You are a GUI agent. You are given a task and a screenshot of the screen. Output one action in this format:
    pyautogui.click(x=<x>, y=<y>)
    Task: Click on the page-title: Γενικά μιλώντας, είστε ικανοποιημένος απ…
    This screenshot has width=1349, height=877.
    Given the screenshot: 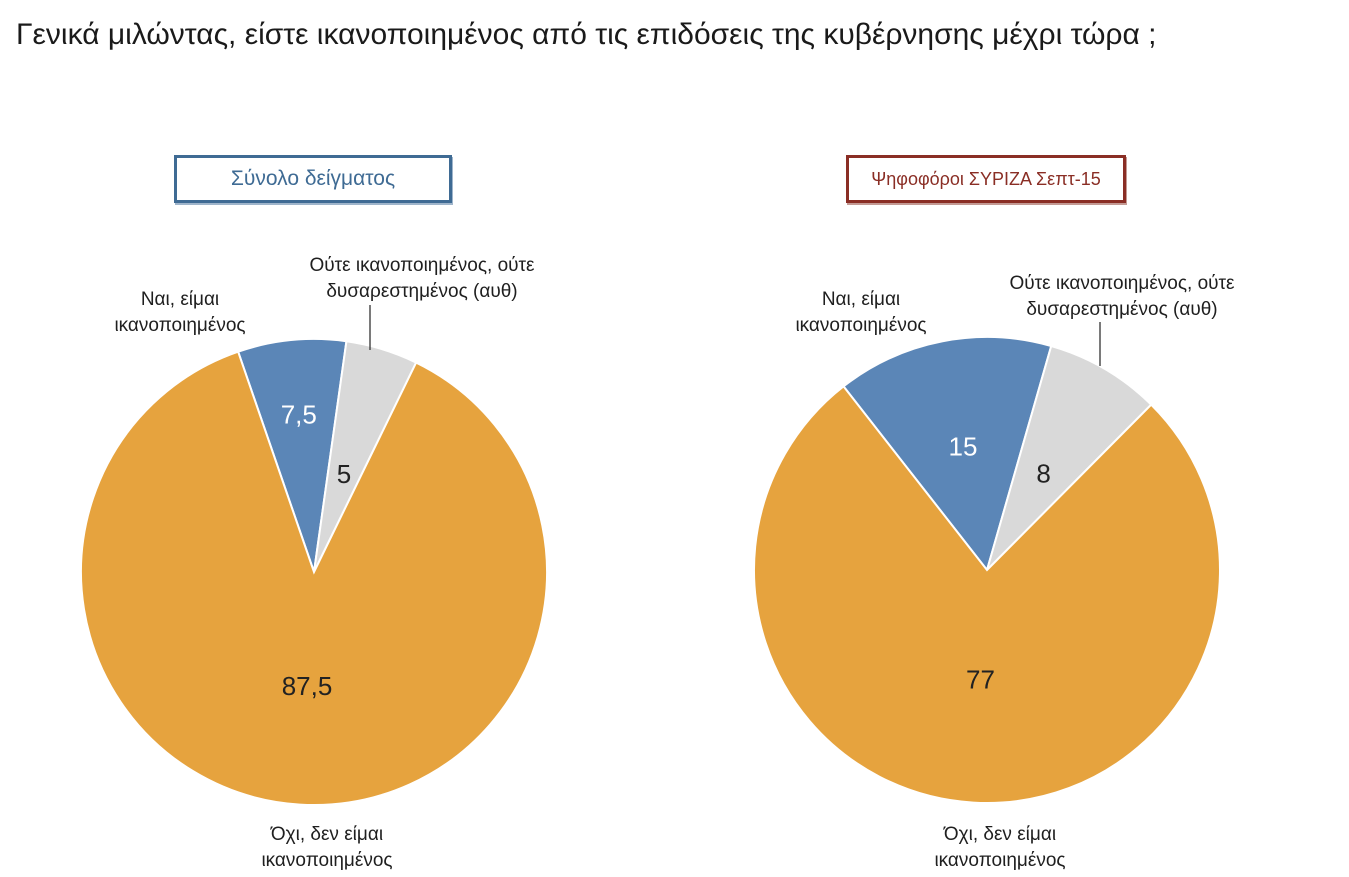 What is the action you would take?
    pyautogui.click(x=586, y=34)
    